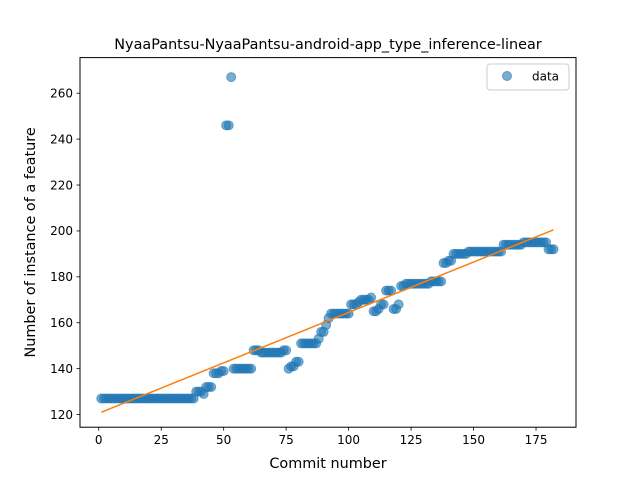  Describe the element at coordinates (61, 277) in the screenshot. I see `y-tick-label: 180` at that location.